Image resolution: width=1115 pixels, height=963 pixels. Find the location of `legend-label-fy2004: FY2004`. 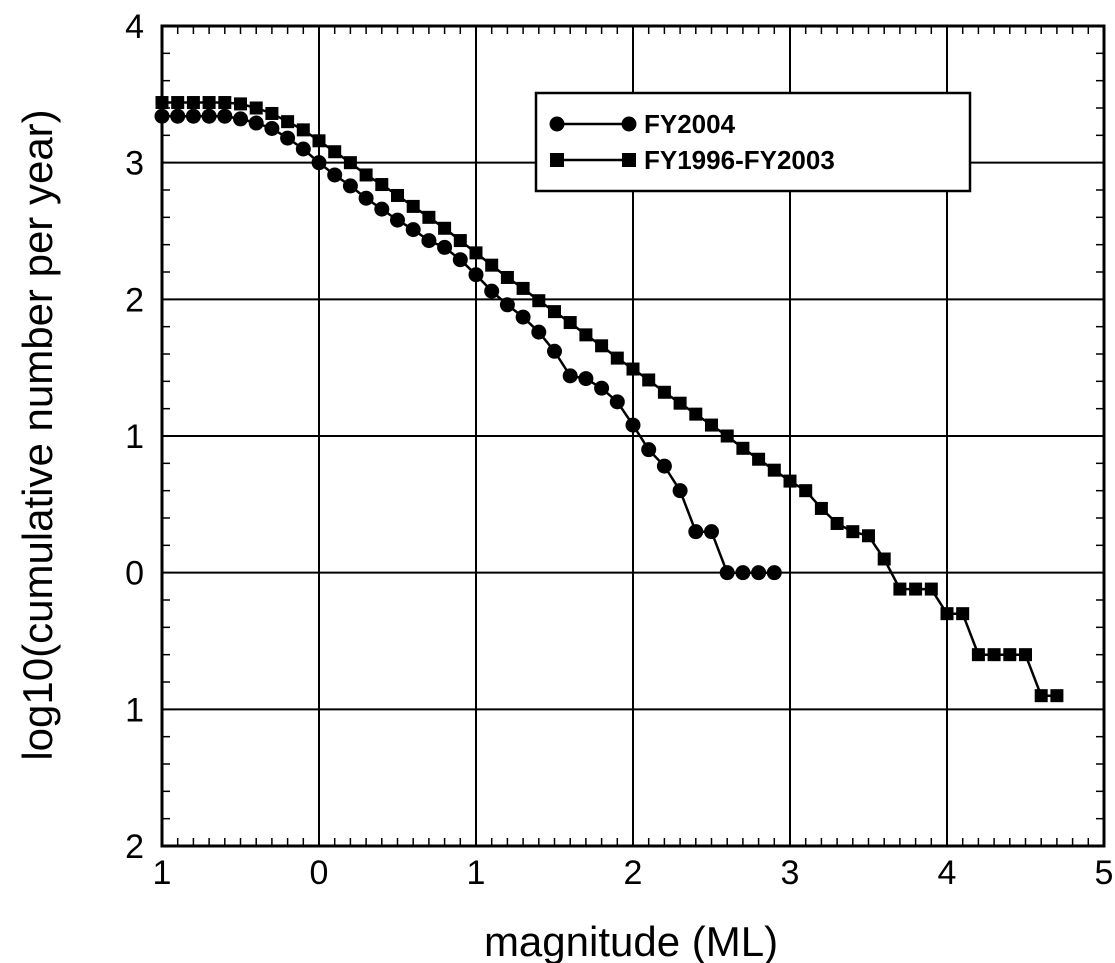

legend-label-fy2004: FY2004 is located at coordinates (690, 124).